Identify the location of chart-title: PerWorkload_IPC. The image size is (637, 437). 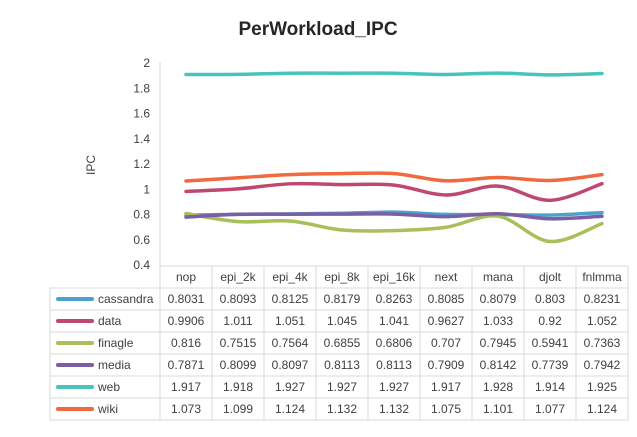
(317, 29).